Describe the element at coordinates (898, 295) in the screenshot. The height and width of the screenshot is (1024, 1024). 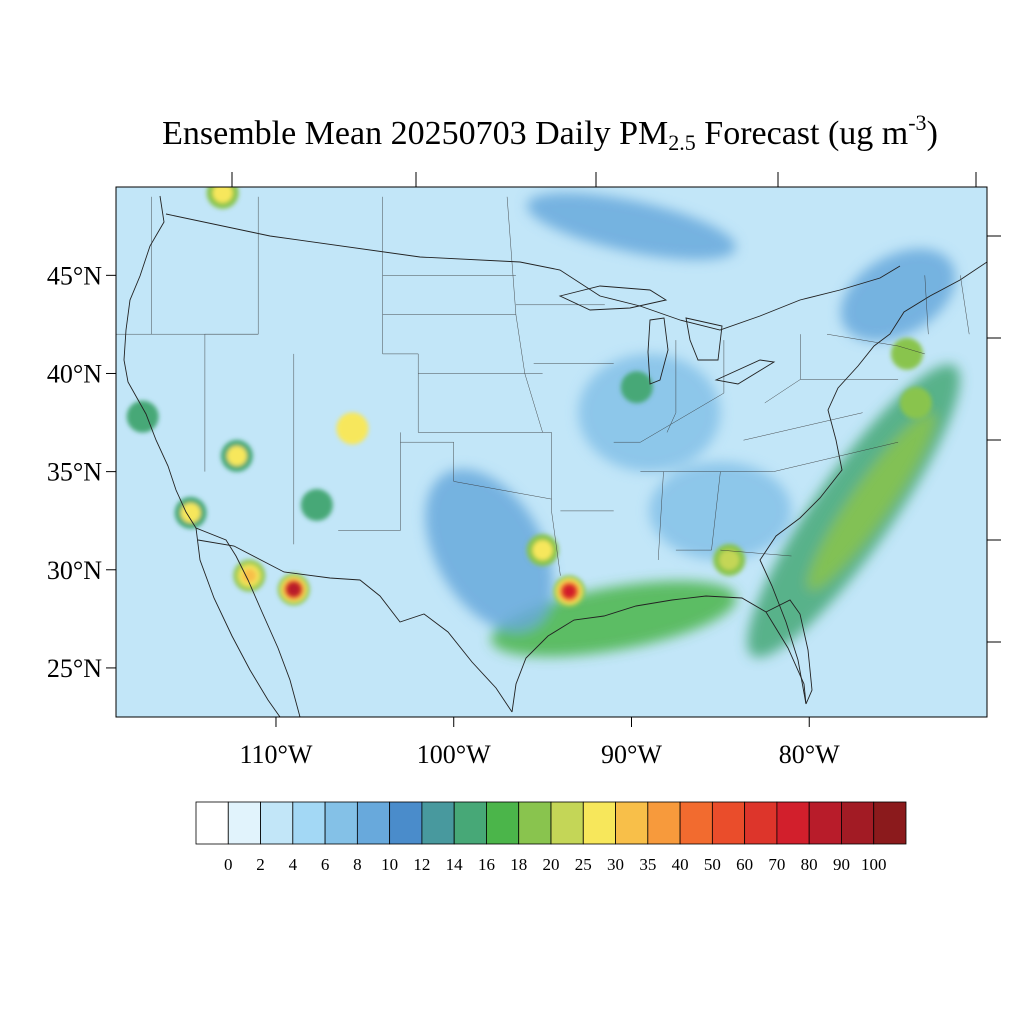
I see `northeast-plume` at that location.